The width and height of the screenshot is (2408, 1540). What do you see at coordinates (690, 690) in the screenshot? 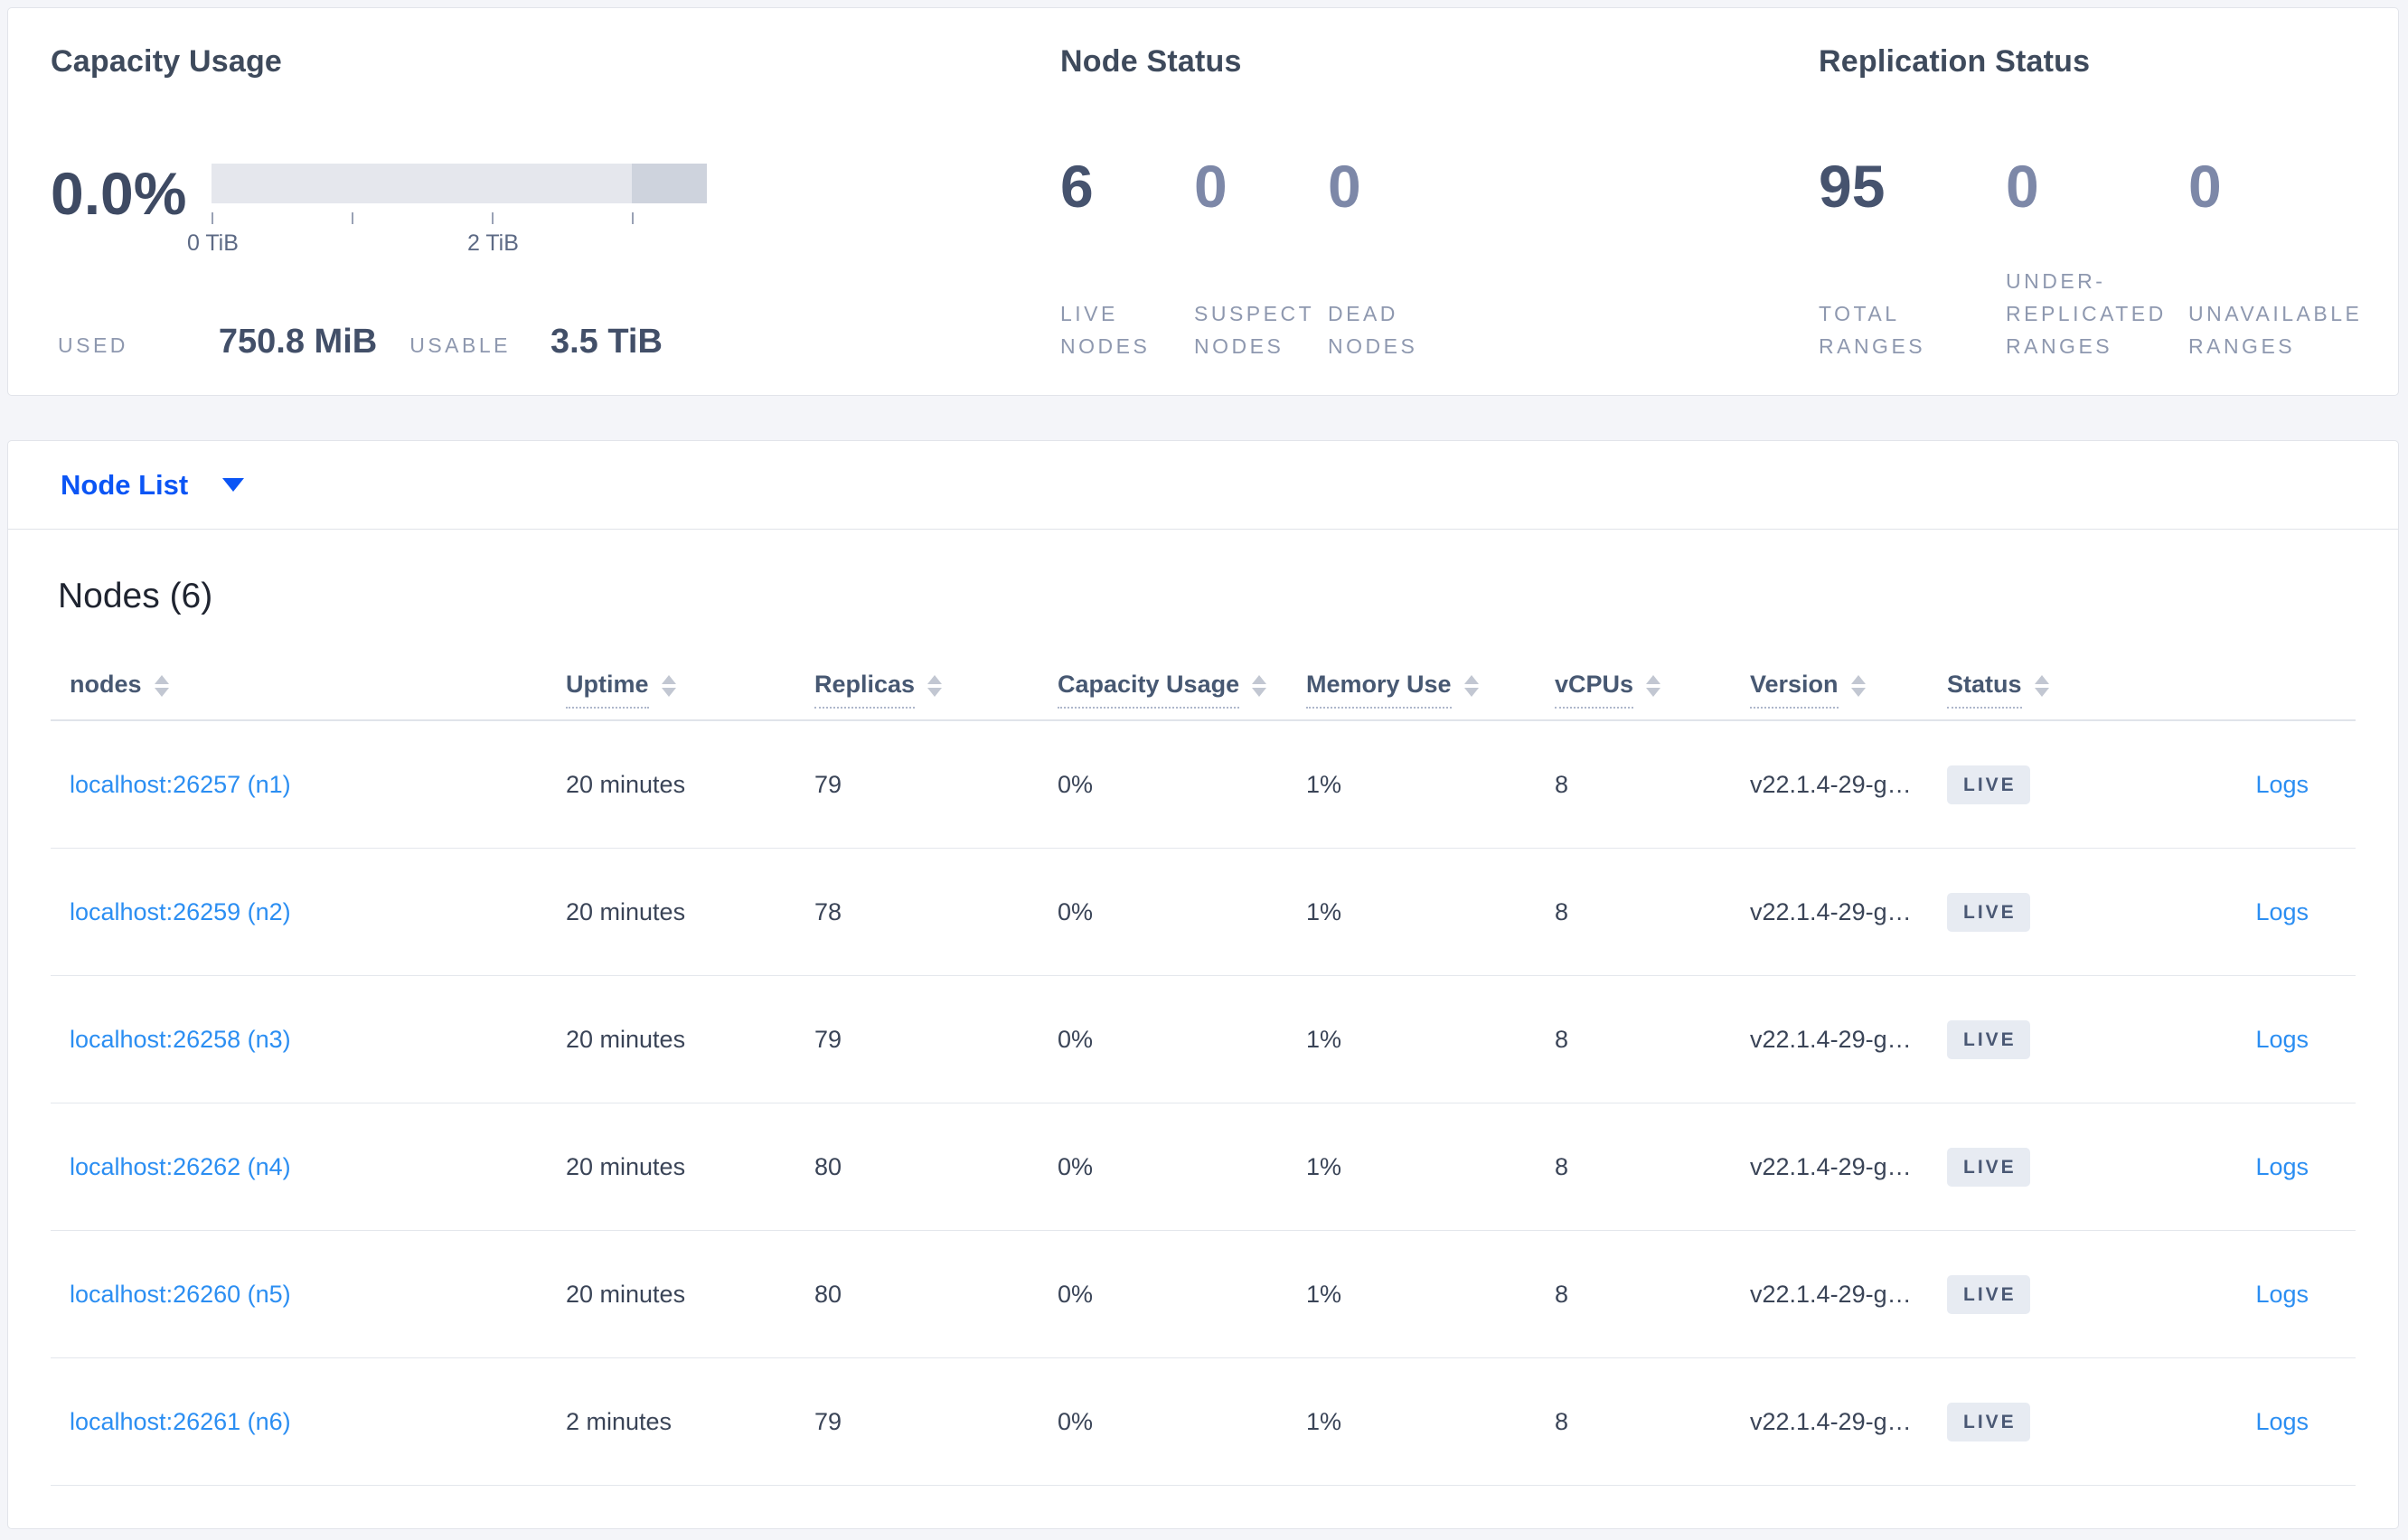
I see `column-header-uptime: Uptime` at bounding box center [690, 690].